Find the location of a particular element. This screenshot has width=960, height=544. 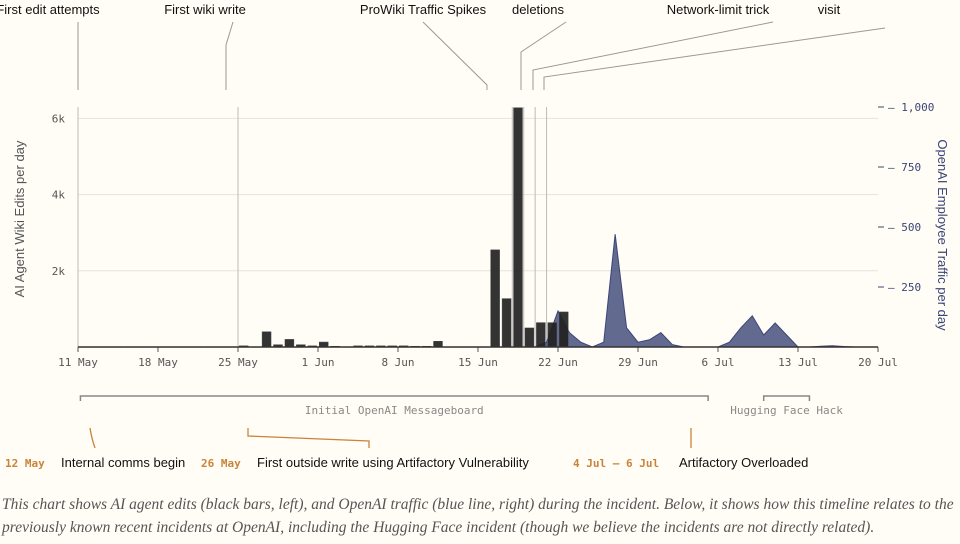

x-tick-label: 22 Jun is located at coordinates (558, 362).